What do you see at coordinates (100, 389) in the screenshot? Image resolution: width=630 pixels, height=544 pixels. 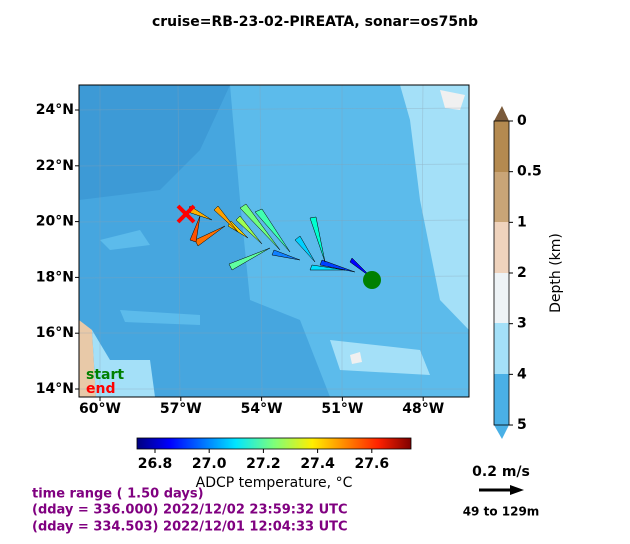 I see `end-label: end` at bounding box center [100, 389].